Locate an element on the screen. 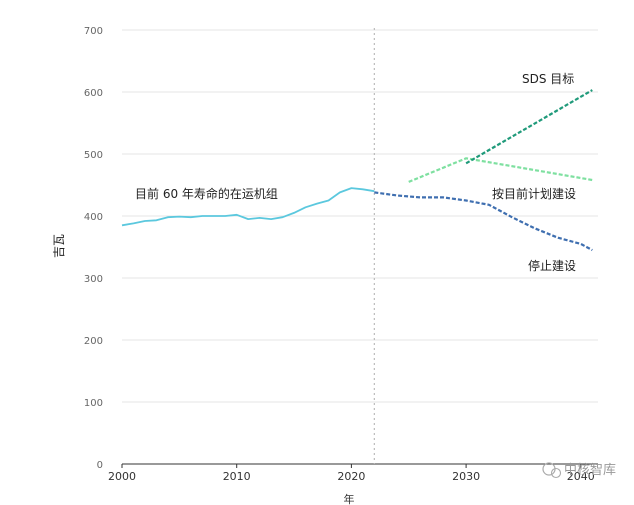  y-axis-ticks: 0 100 200 300 400 500 600 700 is located at coordinates (93, 248).